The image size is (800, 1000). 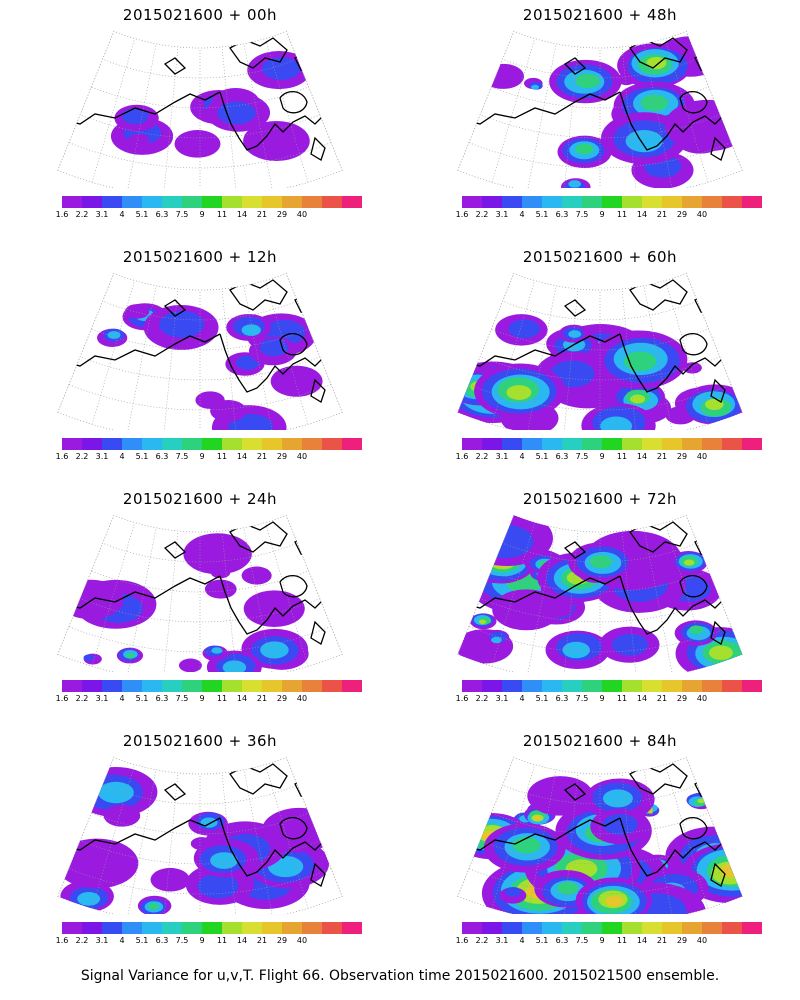 I want to click on colorbar-tick-label: 3.1, so click(x=102, y=940).